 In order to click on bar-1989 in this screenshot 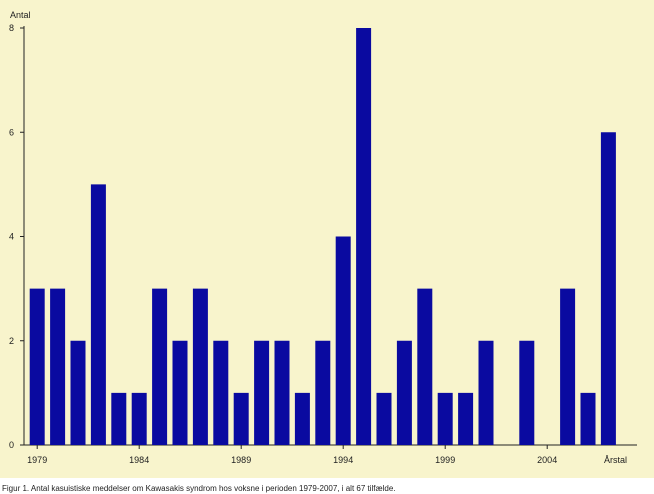, I will do `click(241, 418)`.